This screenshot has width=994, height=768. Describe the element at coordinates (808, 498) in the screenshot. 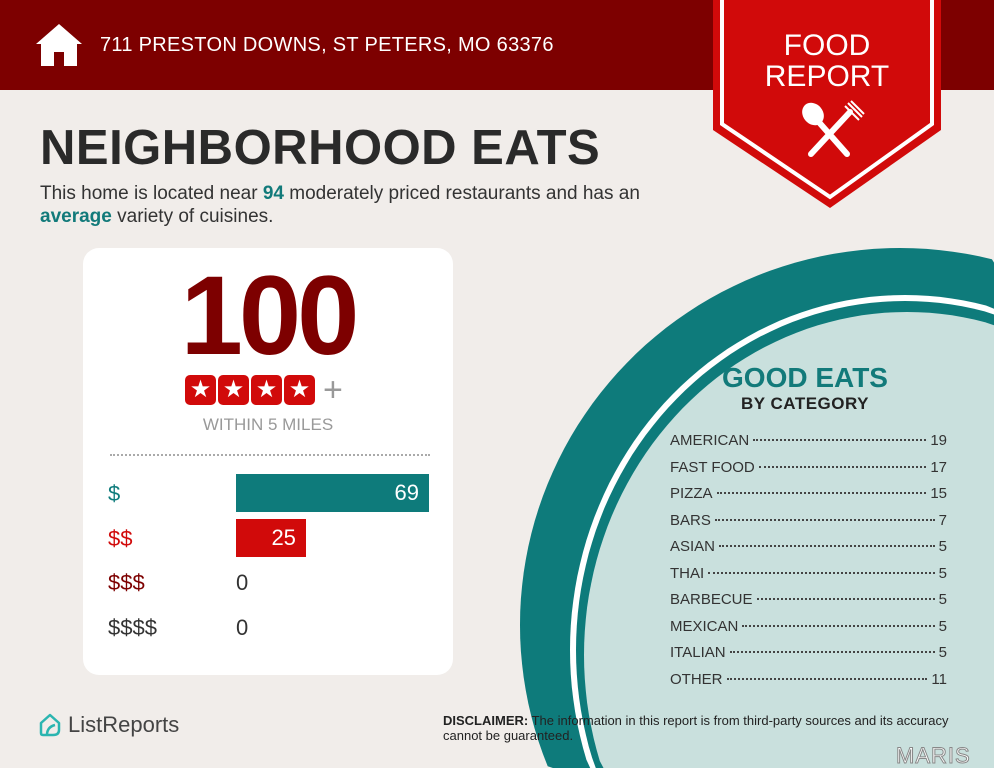

I see `category-item: PIZZA 15` at that location.